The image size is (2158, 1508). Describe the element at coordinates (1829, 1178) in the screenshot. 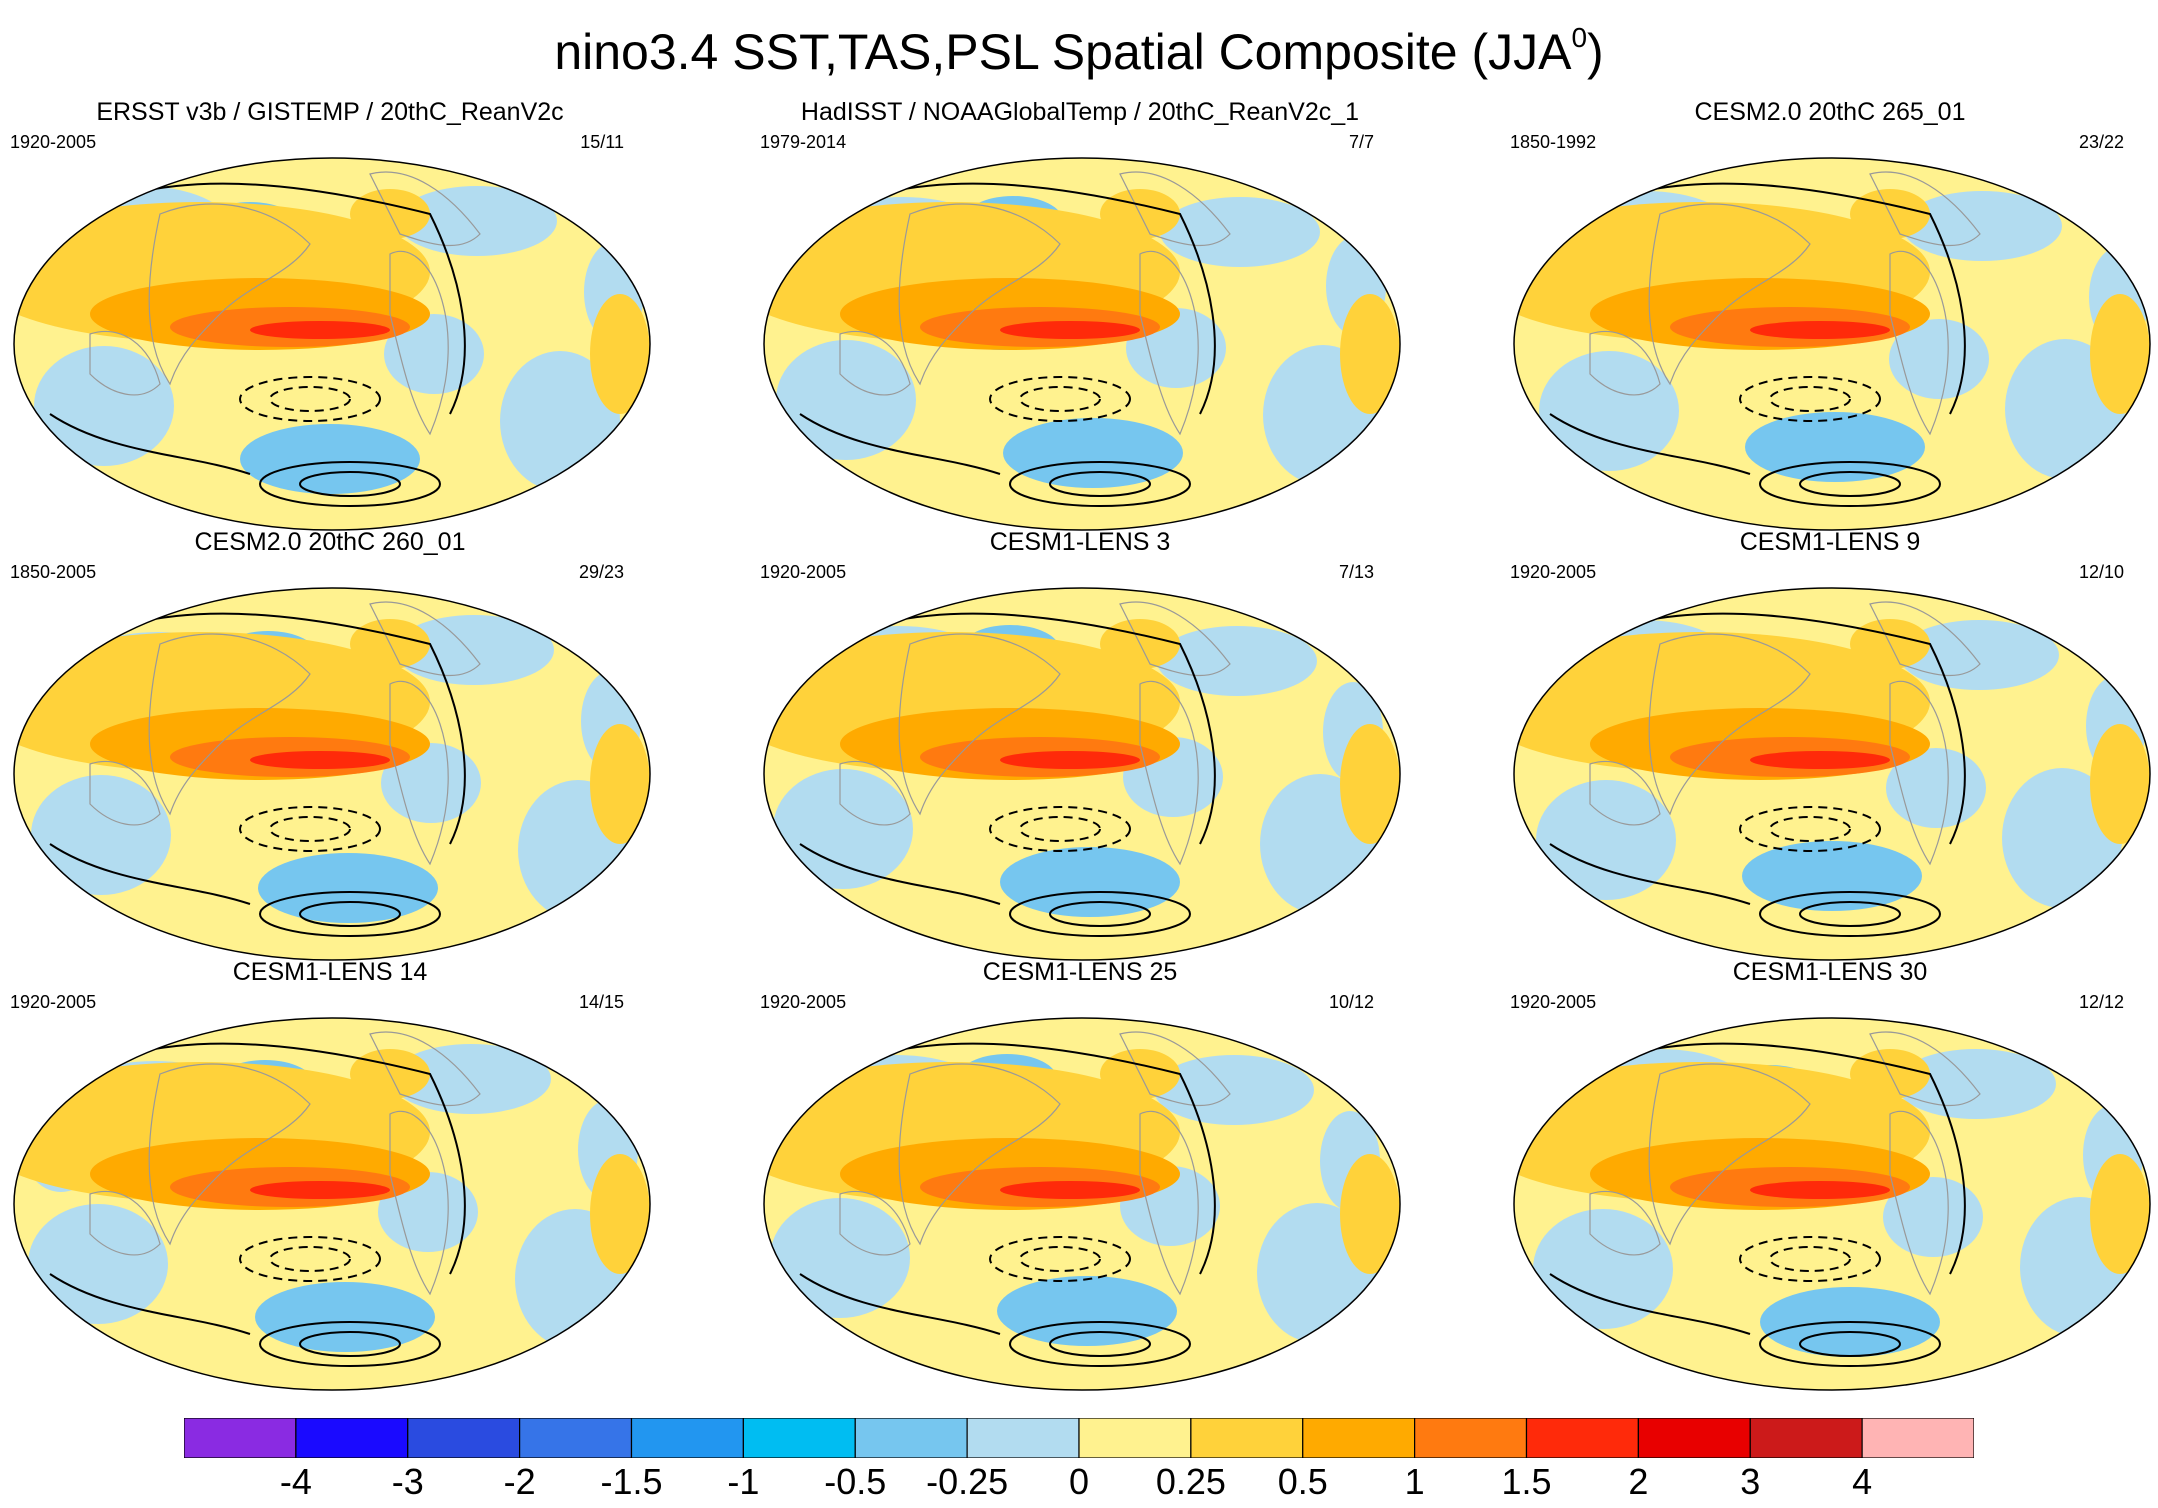

I see `map-panel: CESM1-LENS 30 1920-2005 12/12` at that location.